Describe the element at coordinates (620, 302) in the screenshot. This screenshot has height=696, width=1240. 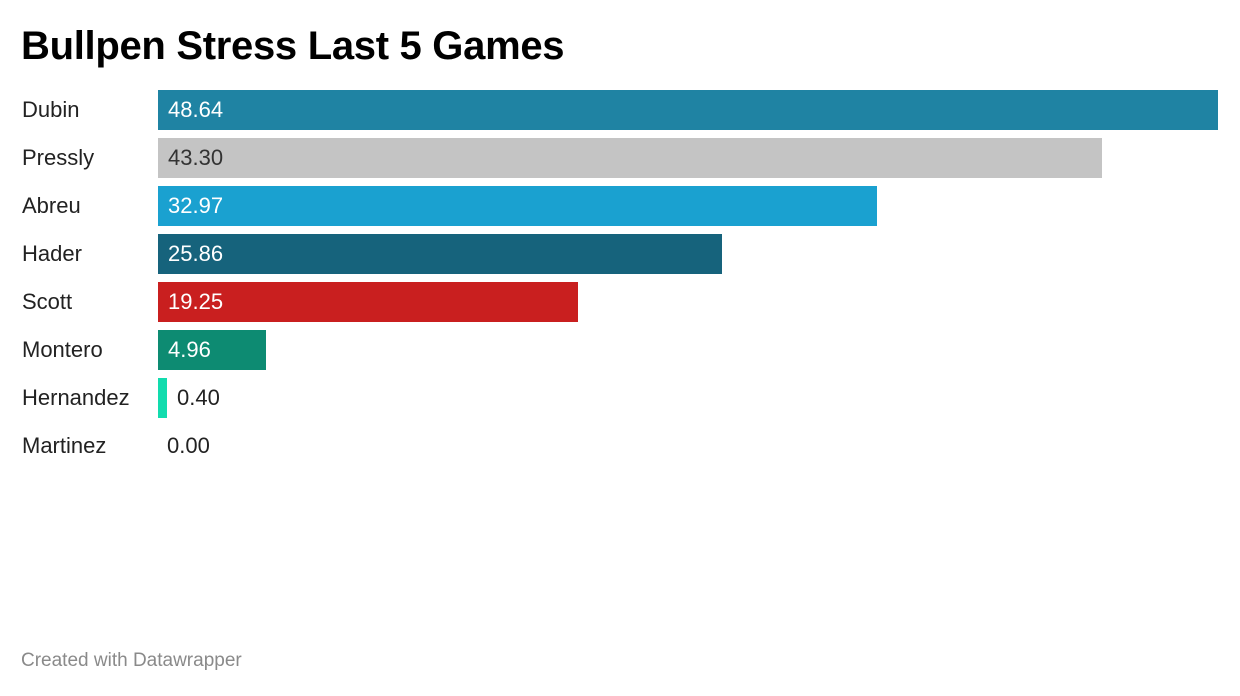
I see `bar-row: Scott 19.25` at that location.